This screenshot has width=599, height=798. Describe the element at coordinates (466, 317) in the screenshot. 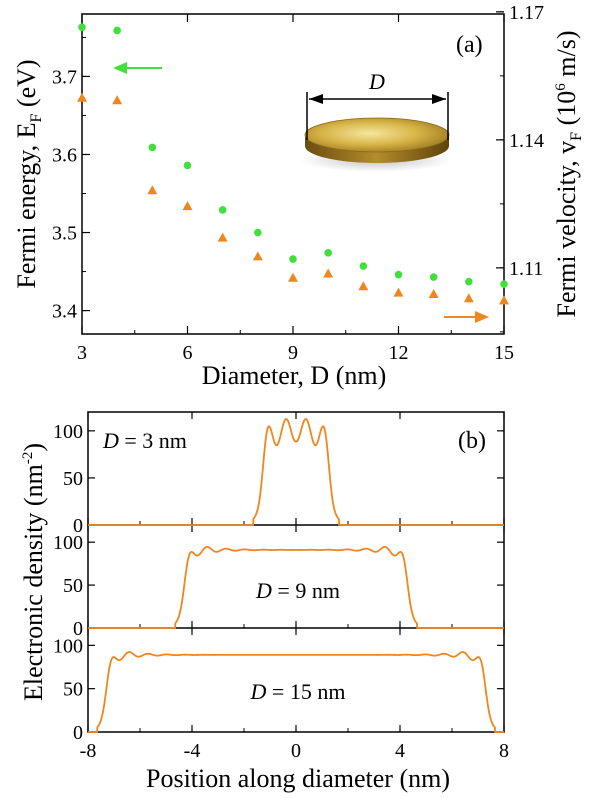

I see `orange-arrow` at that location.